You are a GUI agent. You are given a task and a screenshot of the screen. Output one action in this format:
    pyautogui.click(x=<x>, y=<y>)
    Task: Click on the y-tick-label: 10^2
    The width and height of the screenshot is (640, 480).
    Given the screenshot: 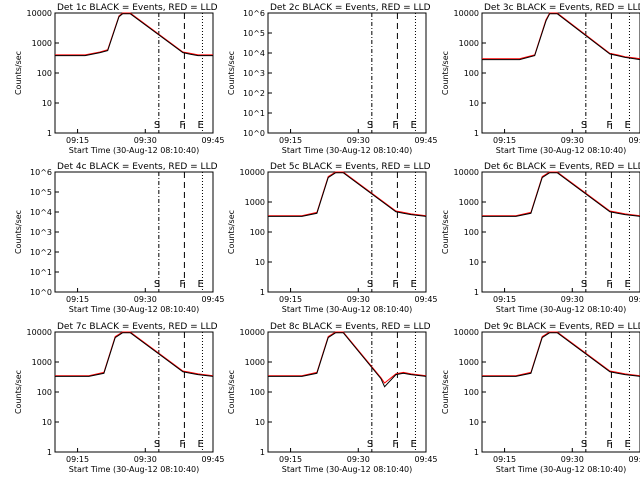 What is the action you would take?
    pyautogui.click(x=41, y=252)
    